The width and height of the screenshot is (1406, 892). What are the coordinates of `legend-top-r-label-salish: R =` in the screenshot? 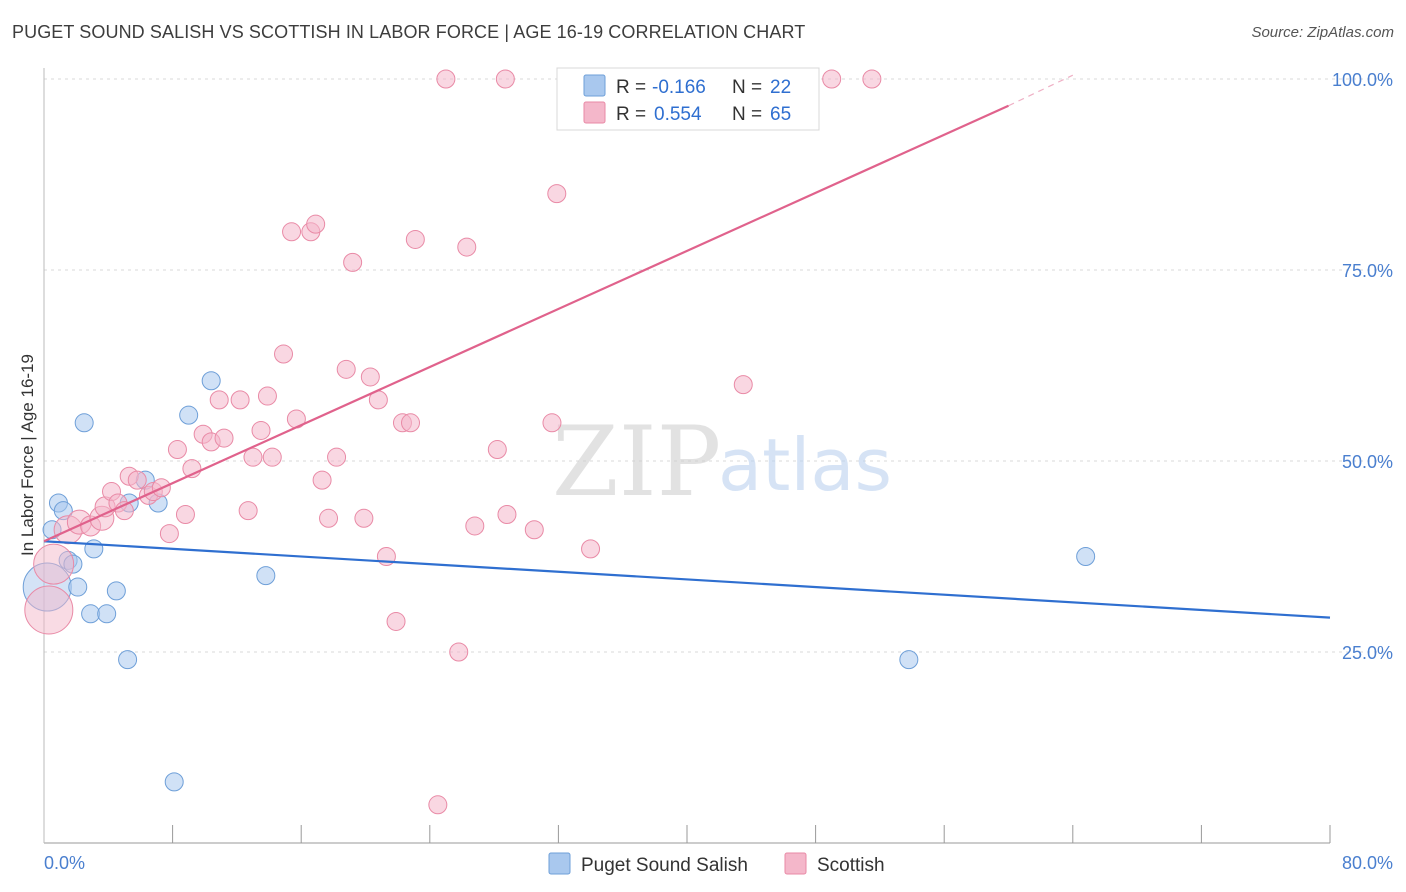 It's located at (631, 87).